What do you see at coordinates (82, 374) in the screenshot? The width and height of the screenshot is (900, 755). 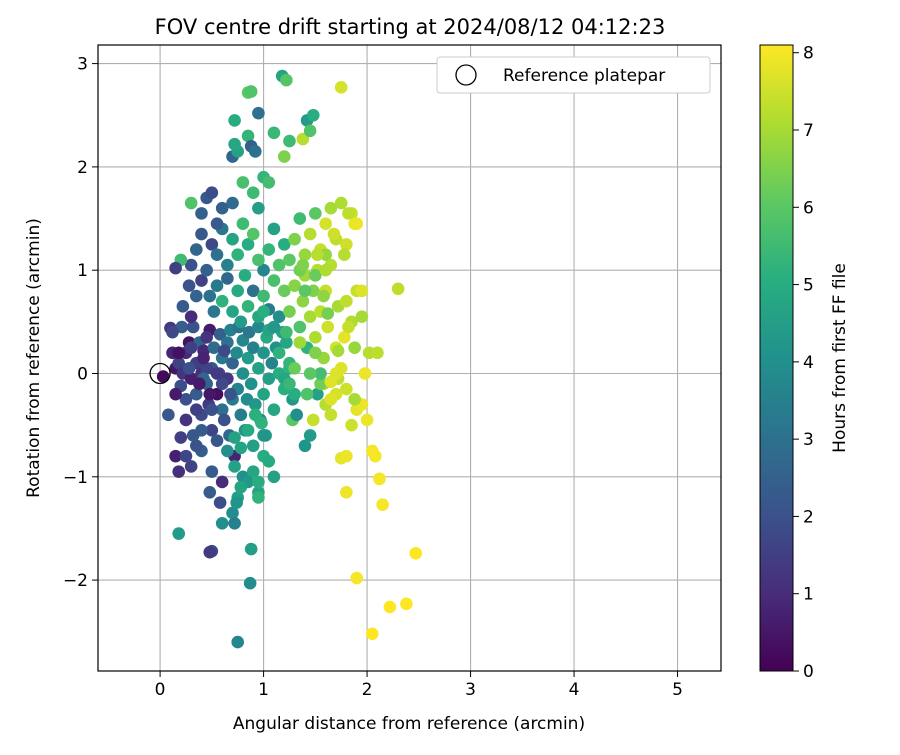 I see `y-tick-label: 0` at bounding box center [82, 374].